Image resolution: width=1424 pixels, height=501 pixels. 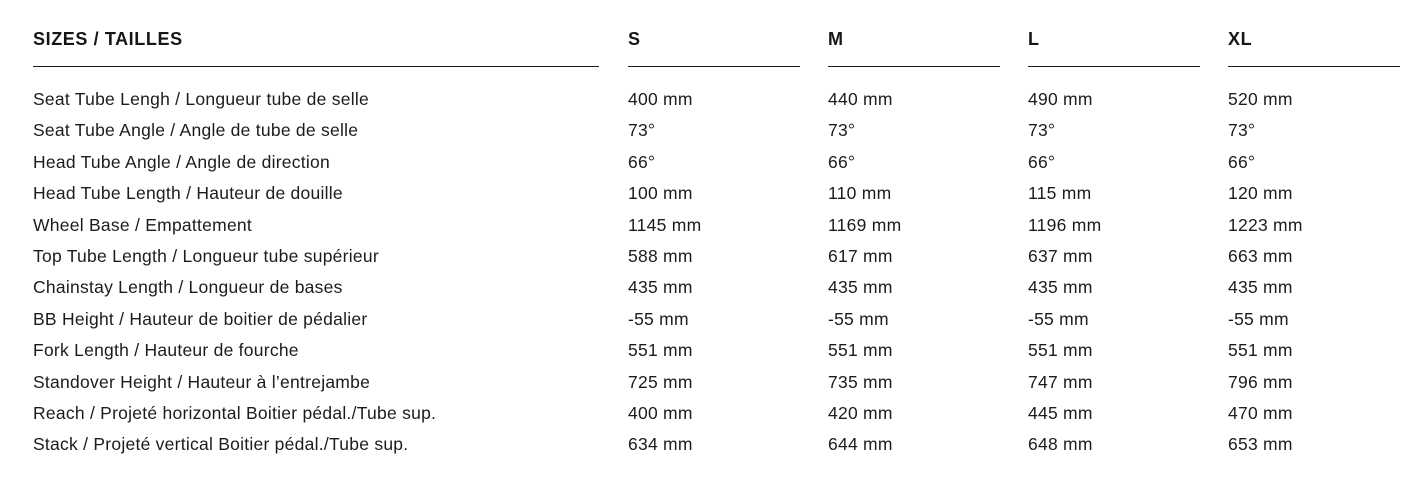 I want to click on table-title: SIZES / TAILLES, so click(x=108, y=39).